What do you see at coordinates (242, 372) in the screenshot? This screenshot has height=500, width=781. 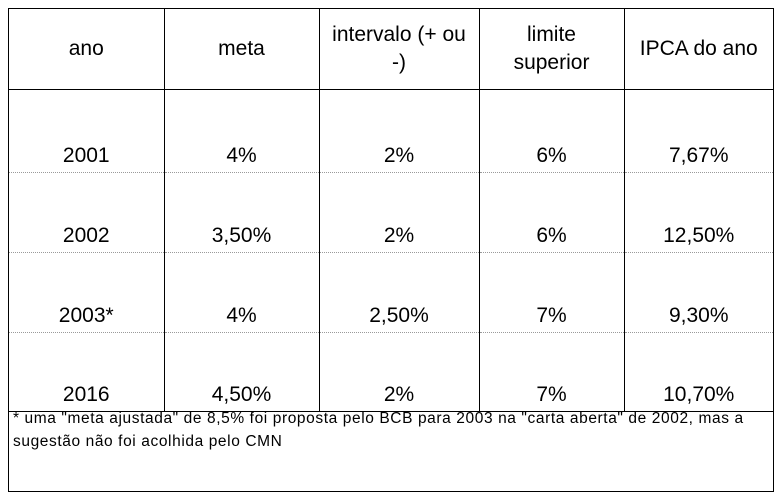 I see `cell-meta: 4,50%` at bounding box center [242, 372].